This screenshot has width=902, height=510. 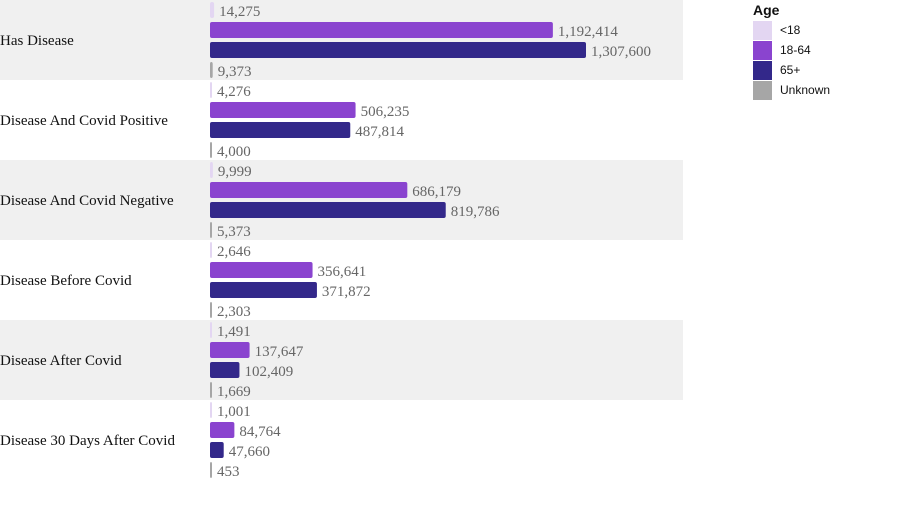 What do you see at coordinates (268, 372) in the screenshot?
I see `value-label: 102,409` at bounding box center [268, 372].